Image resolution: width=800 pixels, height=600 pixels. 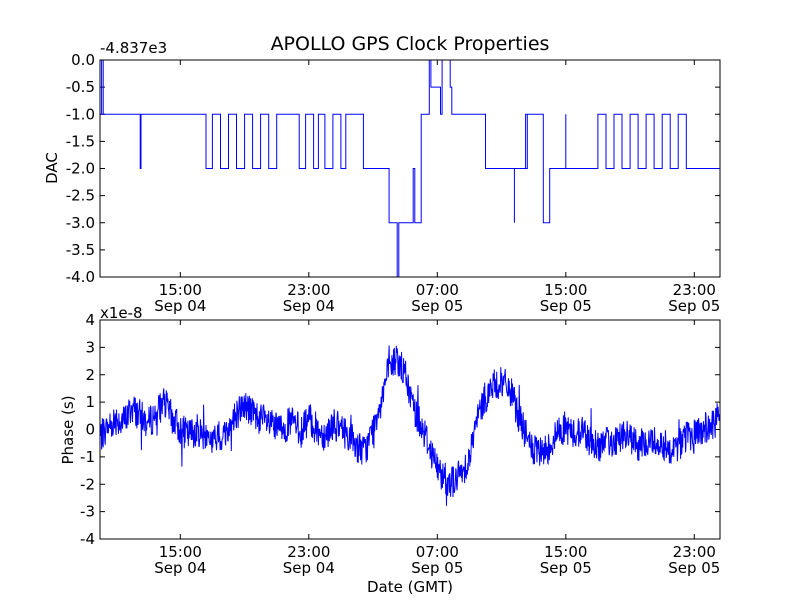 What do you see at coordinates (437, 552) in the screenshot?
I see `phase-xtick-time: 07:00` at bounding box center [437, 552].